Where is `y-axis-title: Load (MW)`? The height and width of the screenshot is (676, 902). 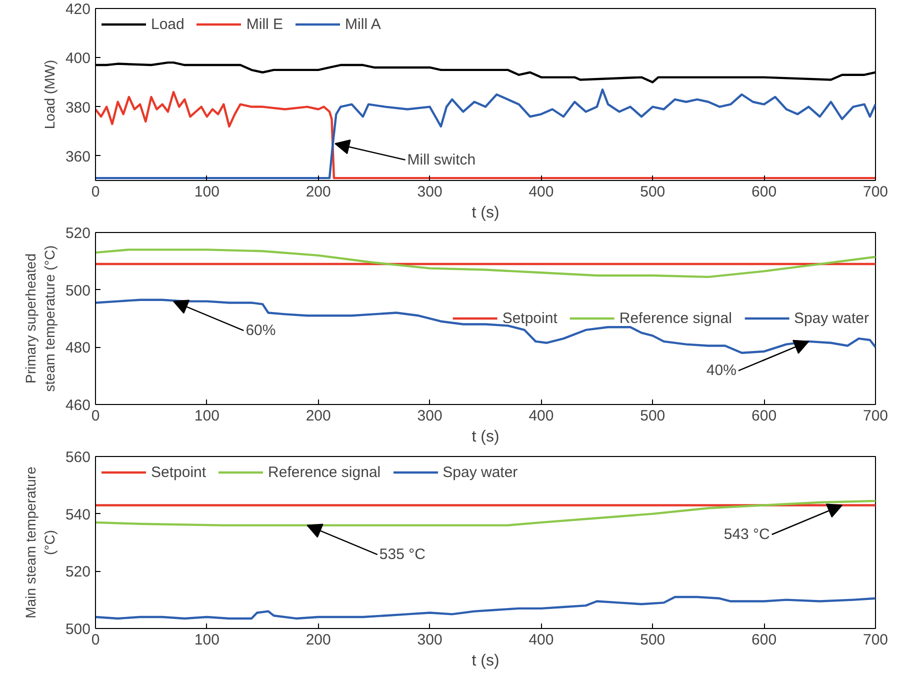
y-axis-title: Load (MW) is located at coordinates (49, 95).